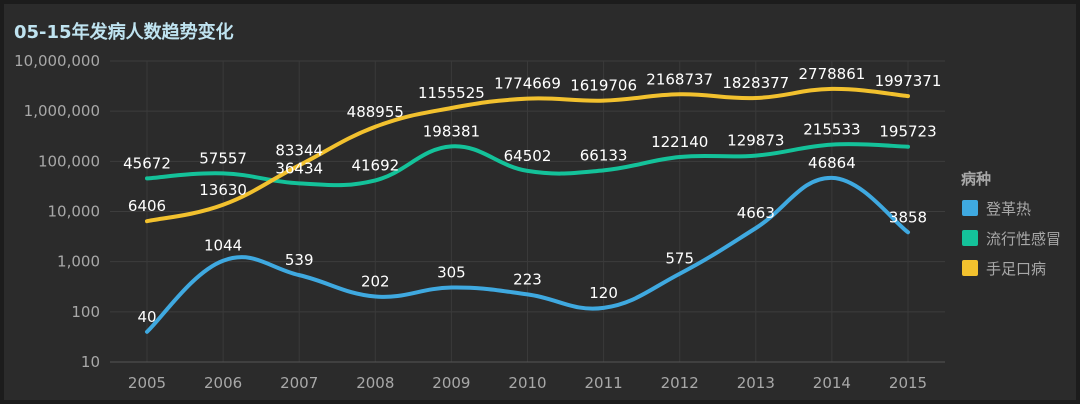 The height and width of the screenshot is (404, 1080). Describe the element at coordinates (604, 155) in the screenshot. I see `data-label: 66133` at that location.